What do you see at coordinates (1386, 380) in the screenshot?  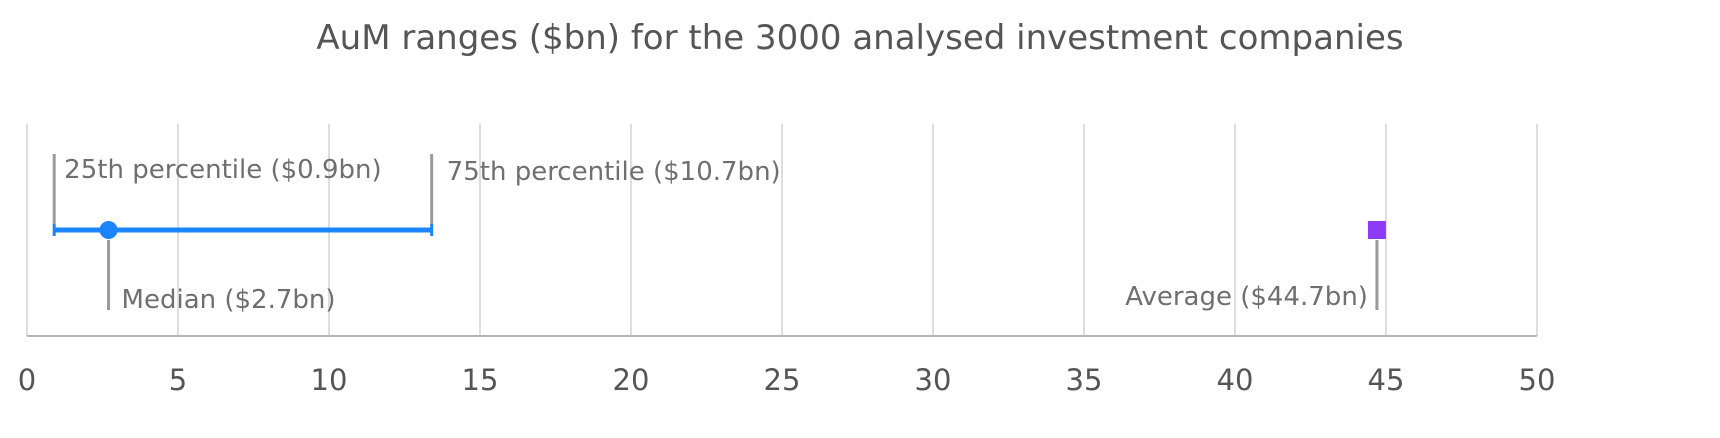 I see `x-tick-label: 45` at bounding box center [1386, 380].